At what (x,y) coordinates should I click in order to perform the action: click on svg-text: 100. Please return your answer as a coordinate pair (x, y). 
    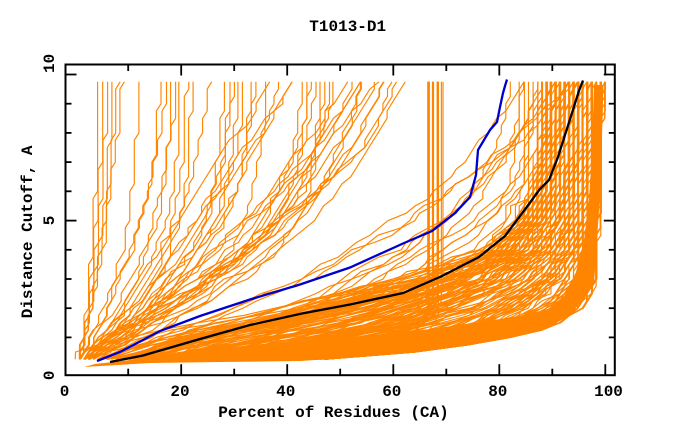
    Looking at the image, I should click on (608, 392).